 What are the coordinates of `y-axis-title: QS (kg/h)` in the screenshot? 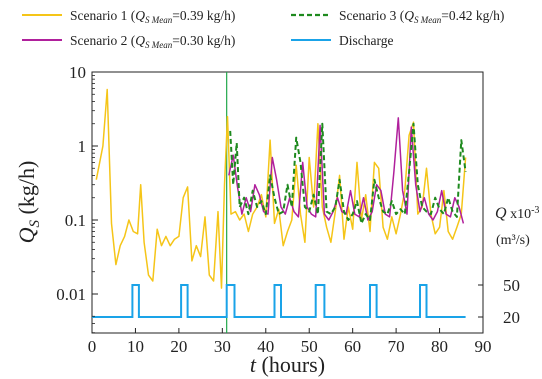 It's located at (28, 202).